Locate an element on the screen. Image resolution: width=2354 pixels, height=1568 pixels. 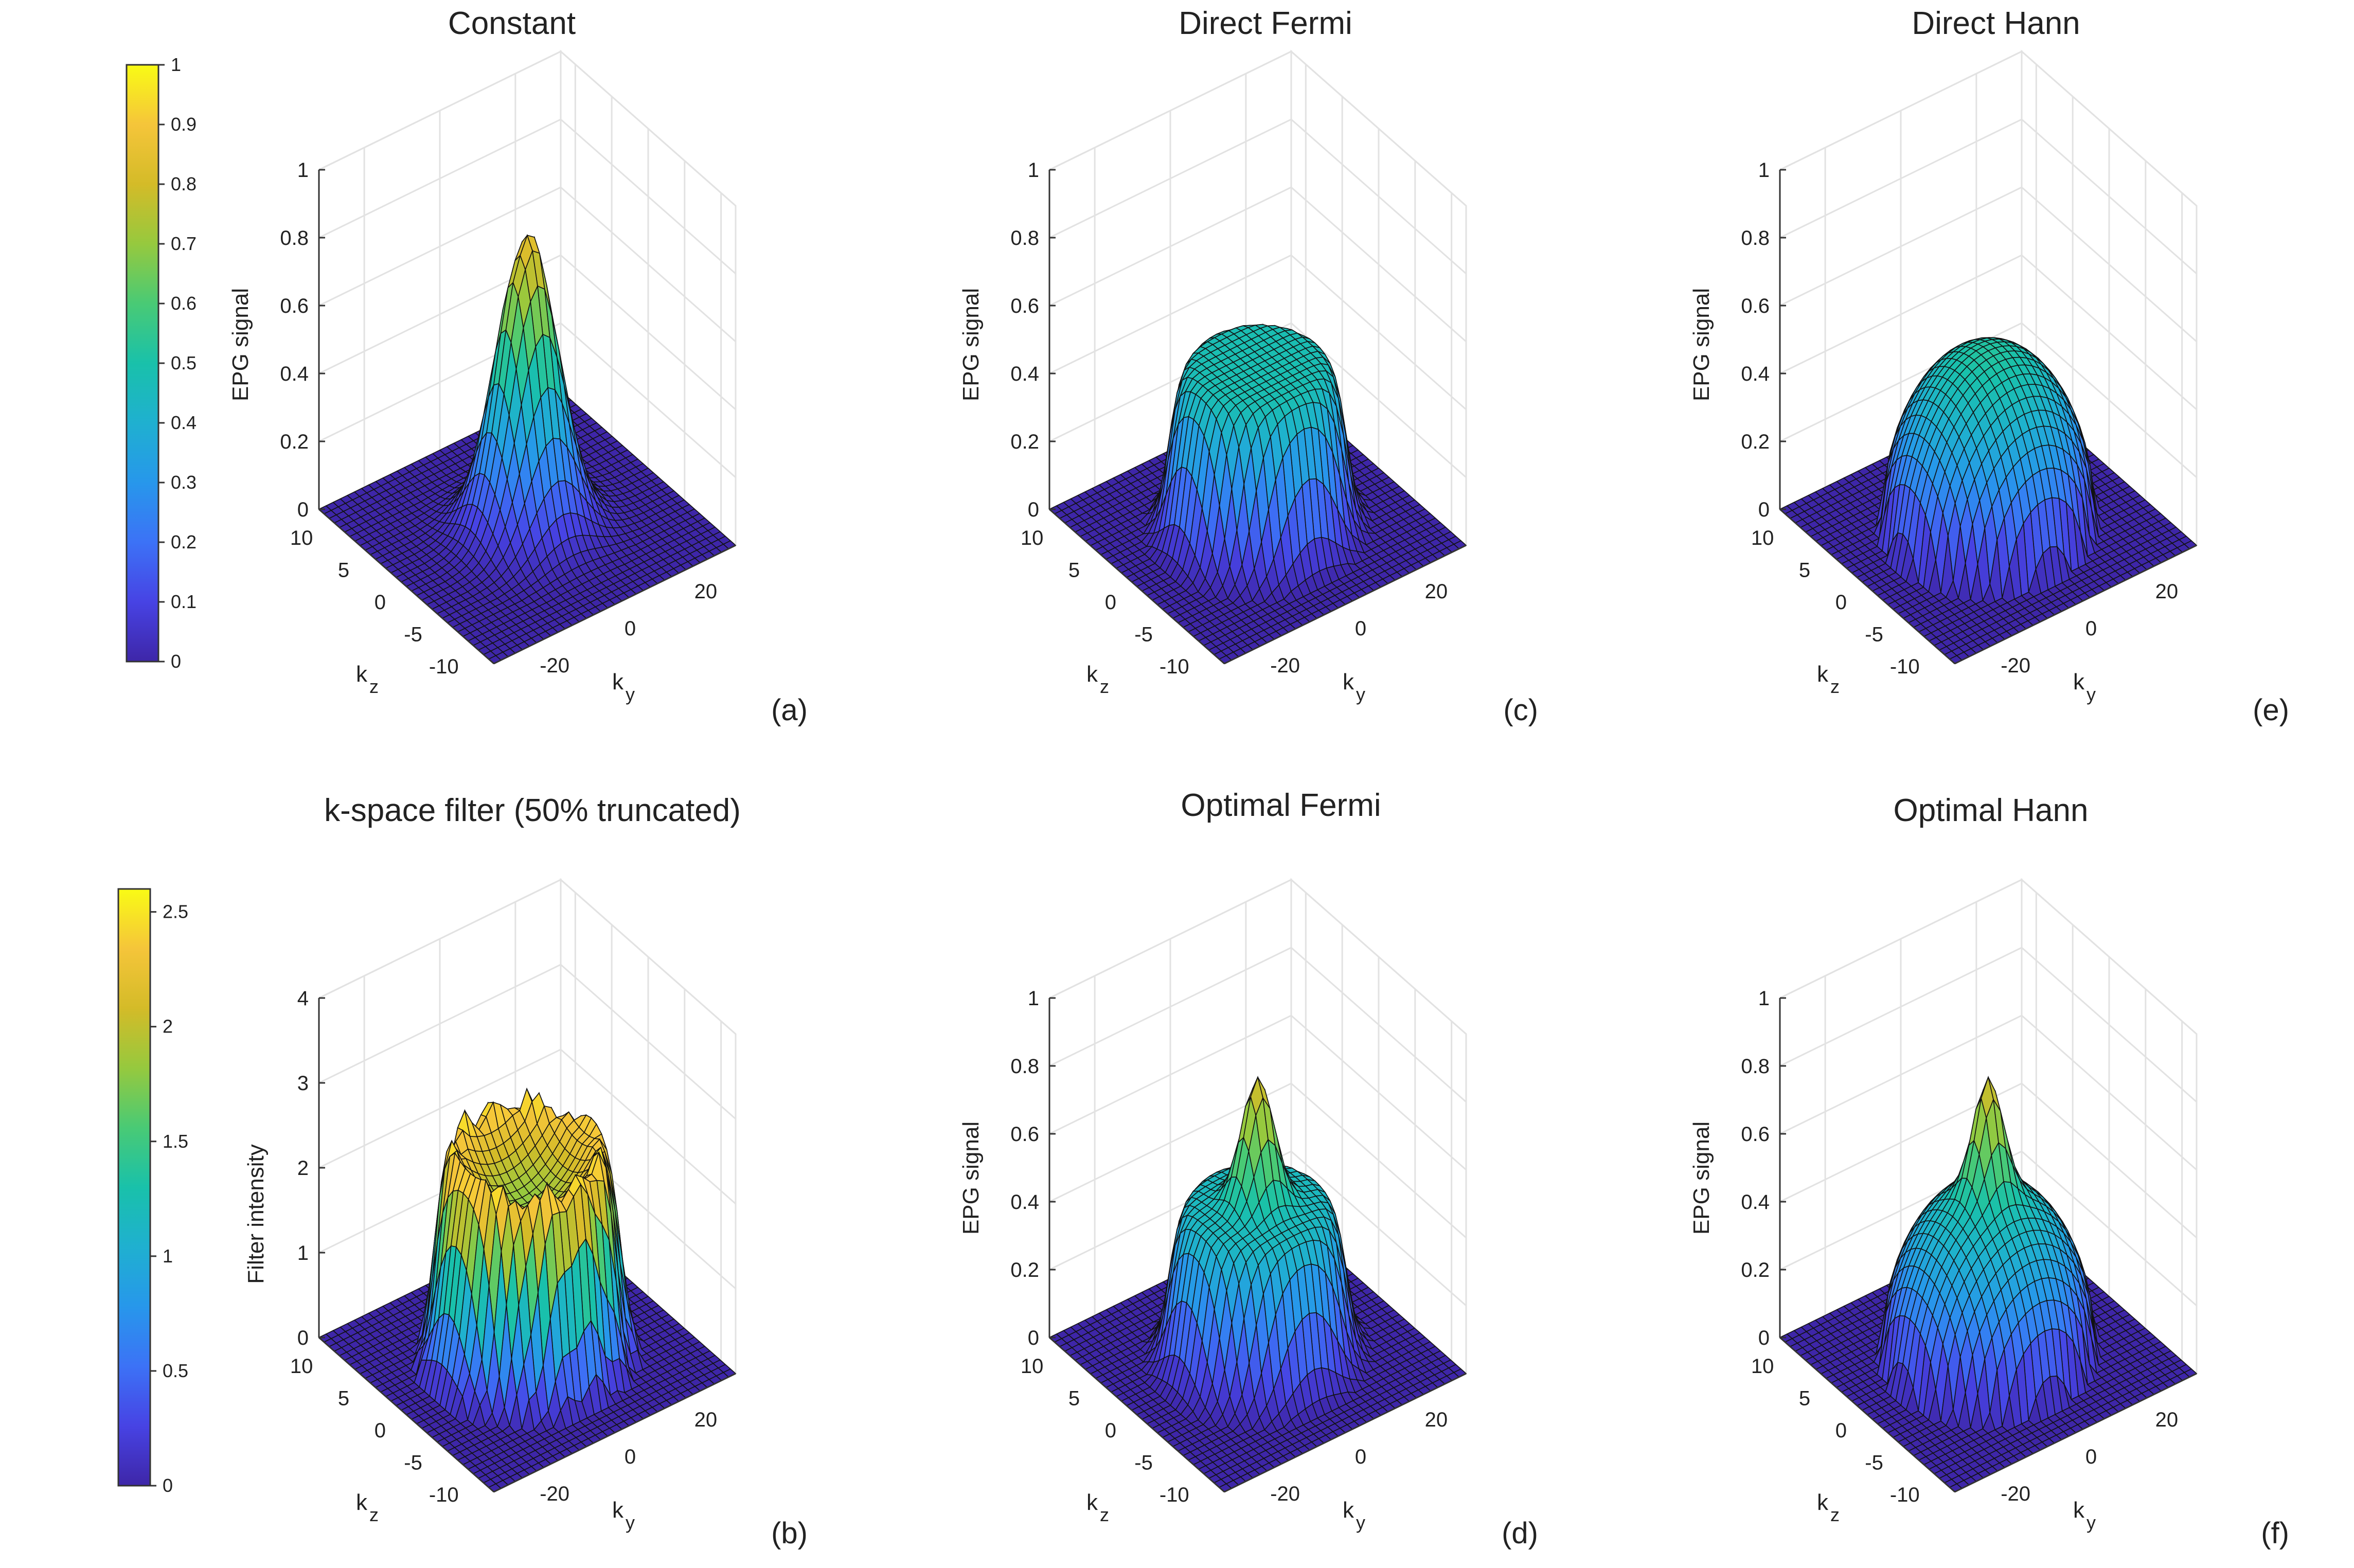
colorbar-filter-bar is located at coordinates (134, 1188).